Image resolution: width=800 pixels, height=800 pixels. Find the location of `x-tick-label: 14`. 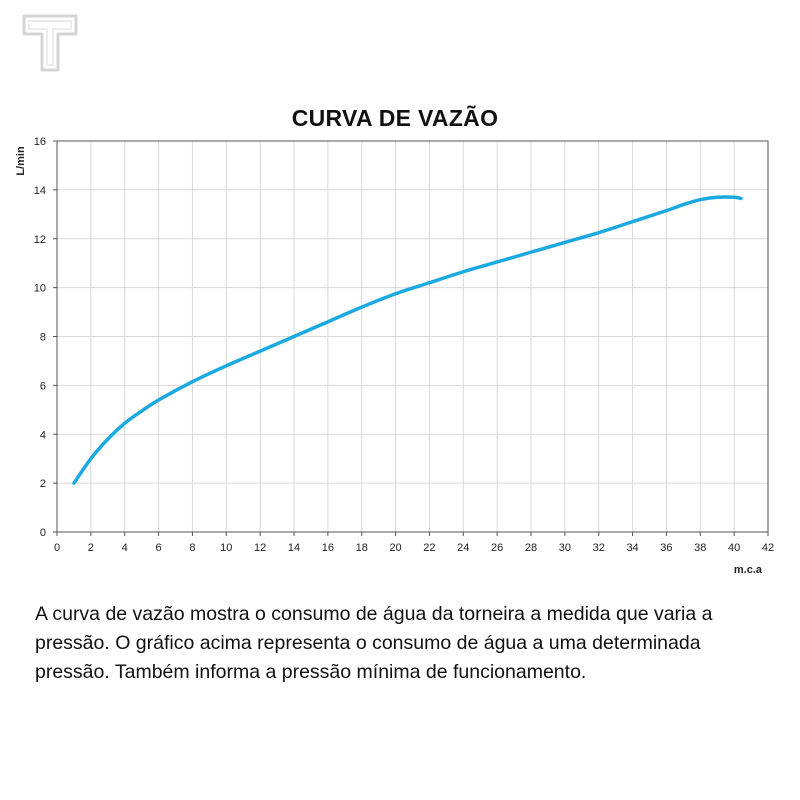

x-tick-label: 14 is located at coordinates (294, 548).